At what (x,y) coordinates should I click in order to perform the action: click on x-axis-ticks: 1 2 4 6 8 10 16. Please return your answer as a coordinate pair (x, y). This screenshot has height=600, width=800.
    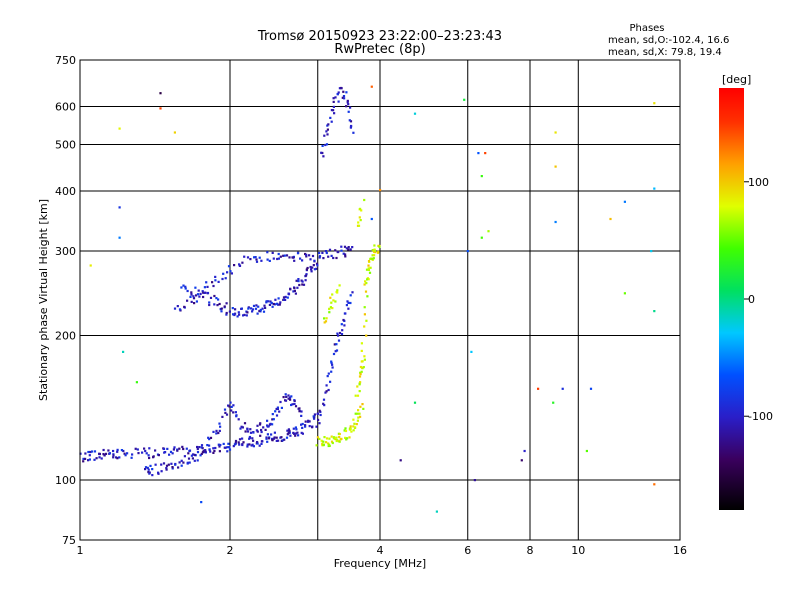
    Looking at the image, I should click on (382, 550).